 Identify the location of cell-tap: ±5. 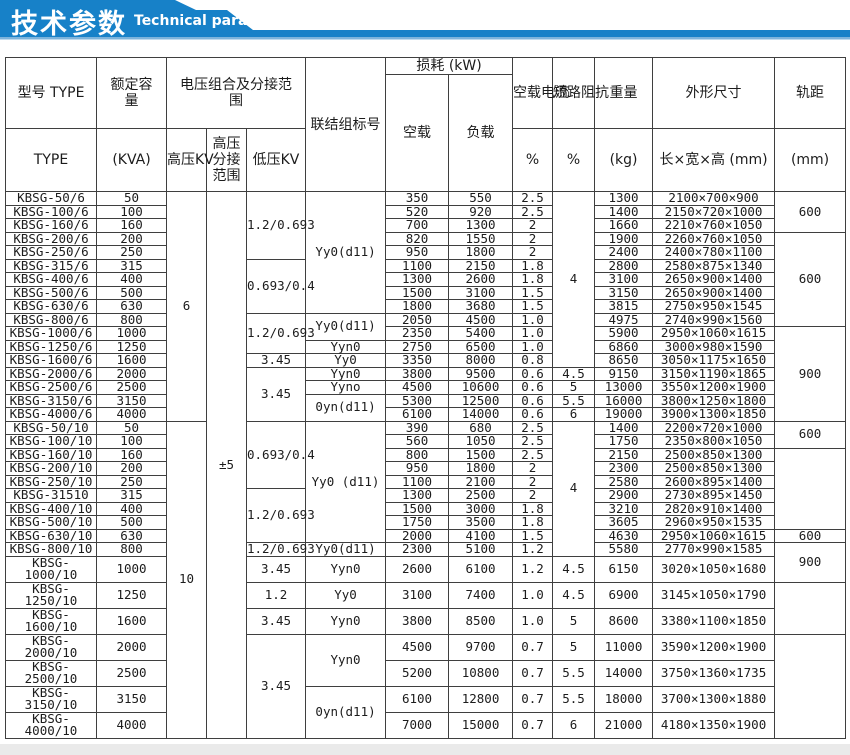
(226, 465).